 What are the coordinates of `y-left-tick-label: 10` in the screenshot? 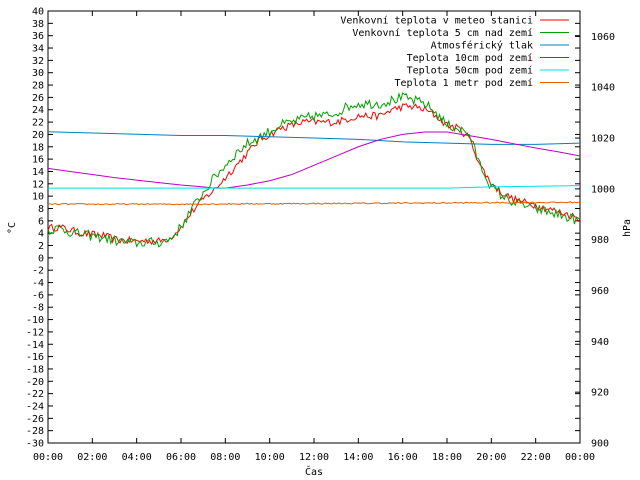 It's located at (38, 197).